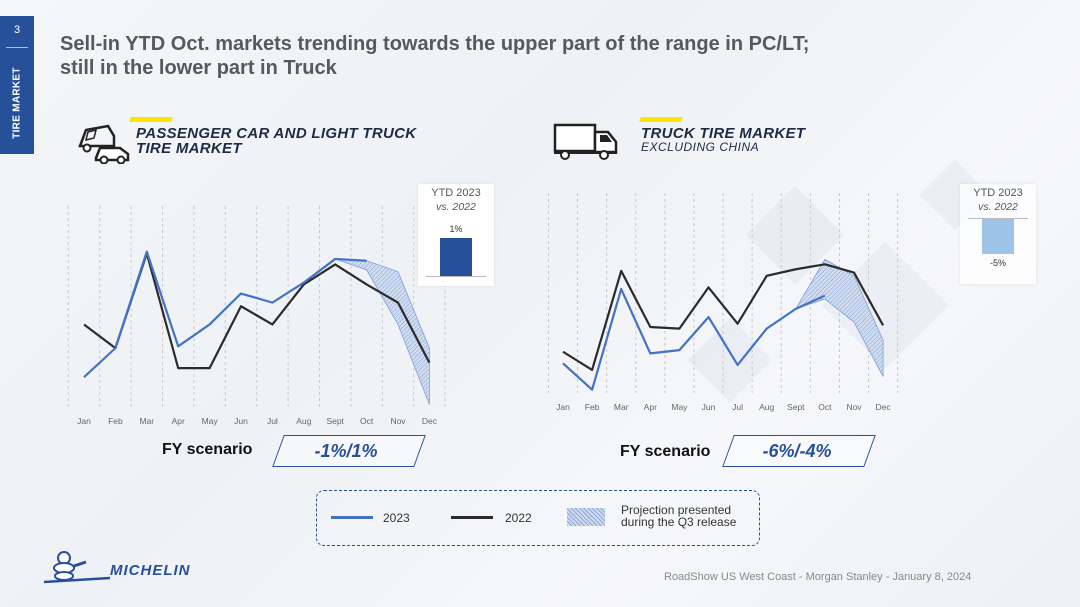 Image resolution: width=1080 pixels, height=607 pixels. Describe the element at coordinates (346, 451) in the screenshot. I see `pc-fy-value: -1%/1%` at that location.